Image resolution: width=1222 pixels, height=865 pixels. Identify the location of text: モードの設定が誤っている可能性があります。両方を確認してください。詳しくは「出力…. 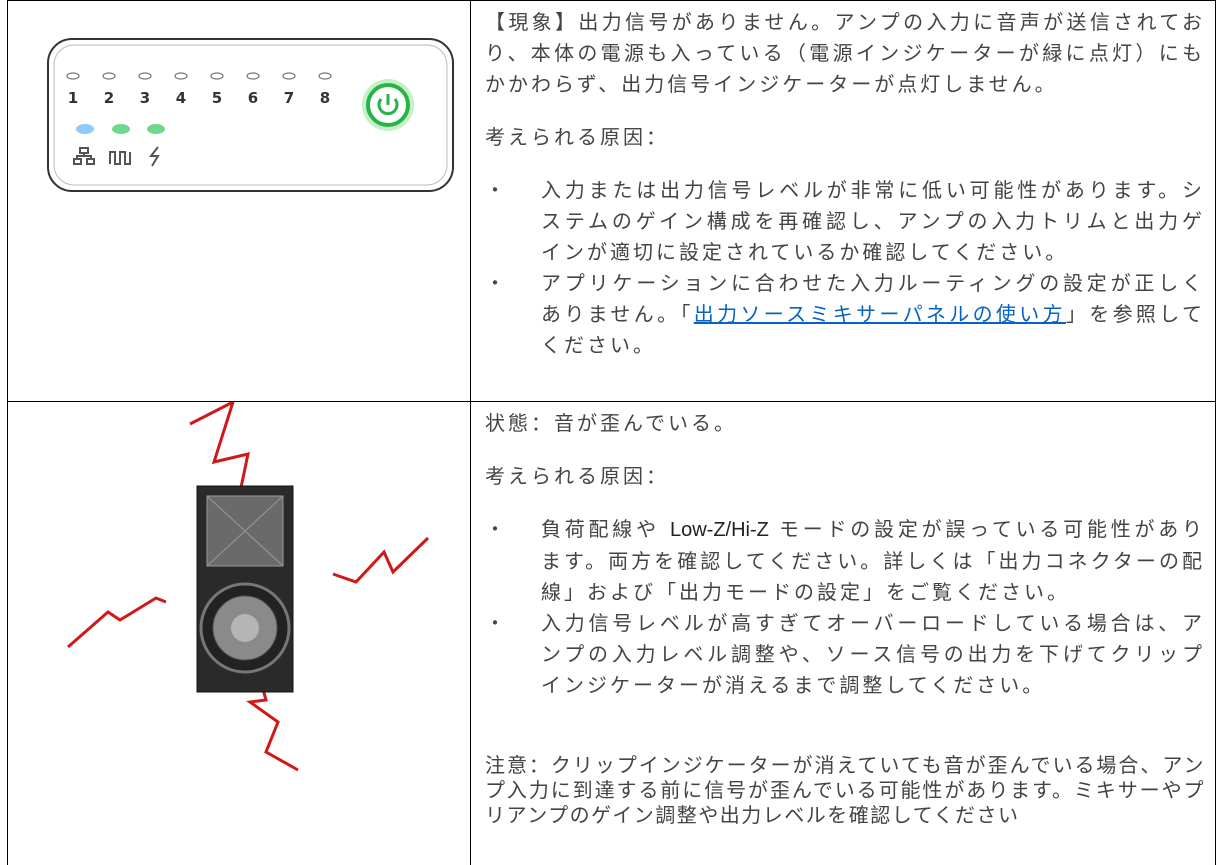
(873, 560).